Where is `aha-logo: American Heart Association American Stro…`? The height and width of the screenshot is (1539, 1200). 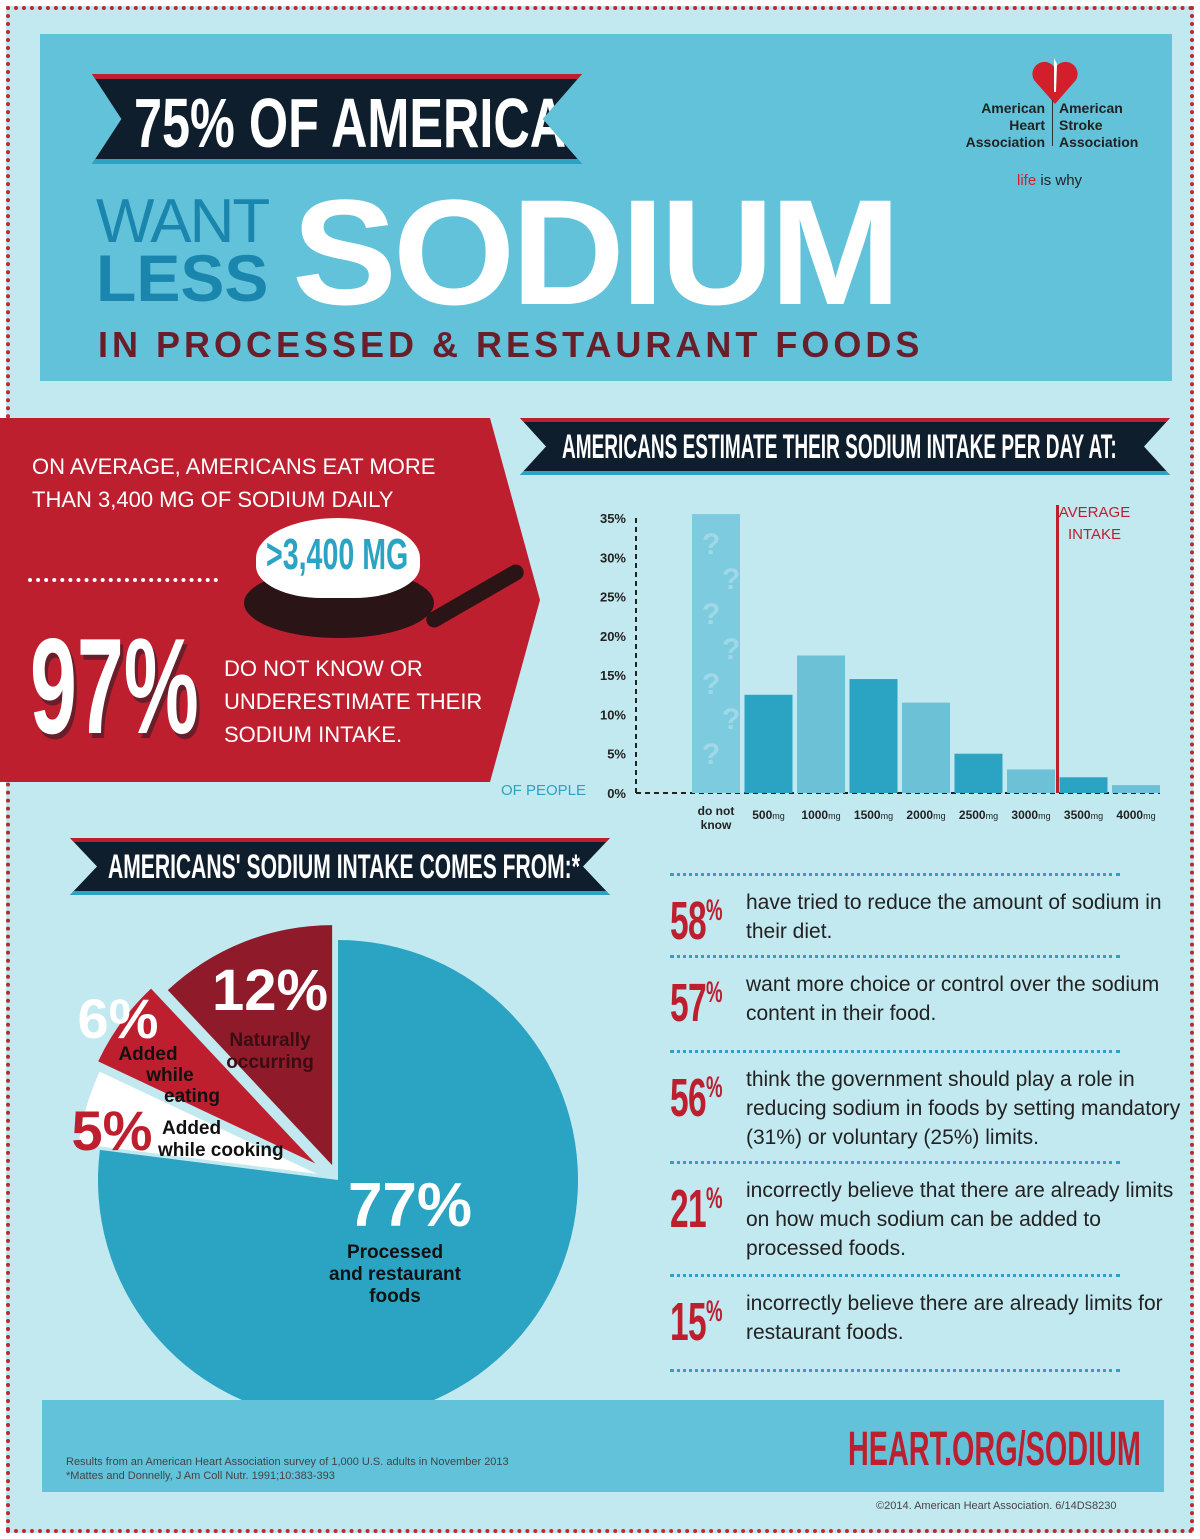
aha-logo: American Heart Association American Stro… is located at coordinates (1060, 123).